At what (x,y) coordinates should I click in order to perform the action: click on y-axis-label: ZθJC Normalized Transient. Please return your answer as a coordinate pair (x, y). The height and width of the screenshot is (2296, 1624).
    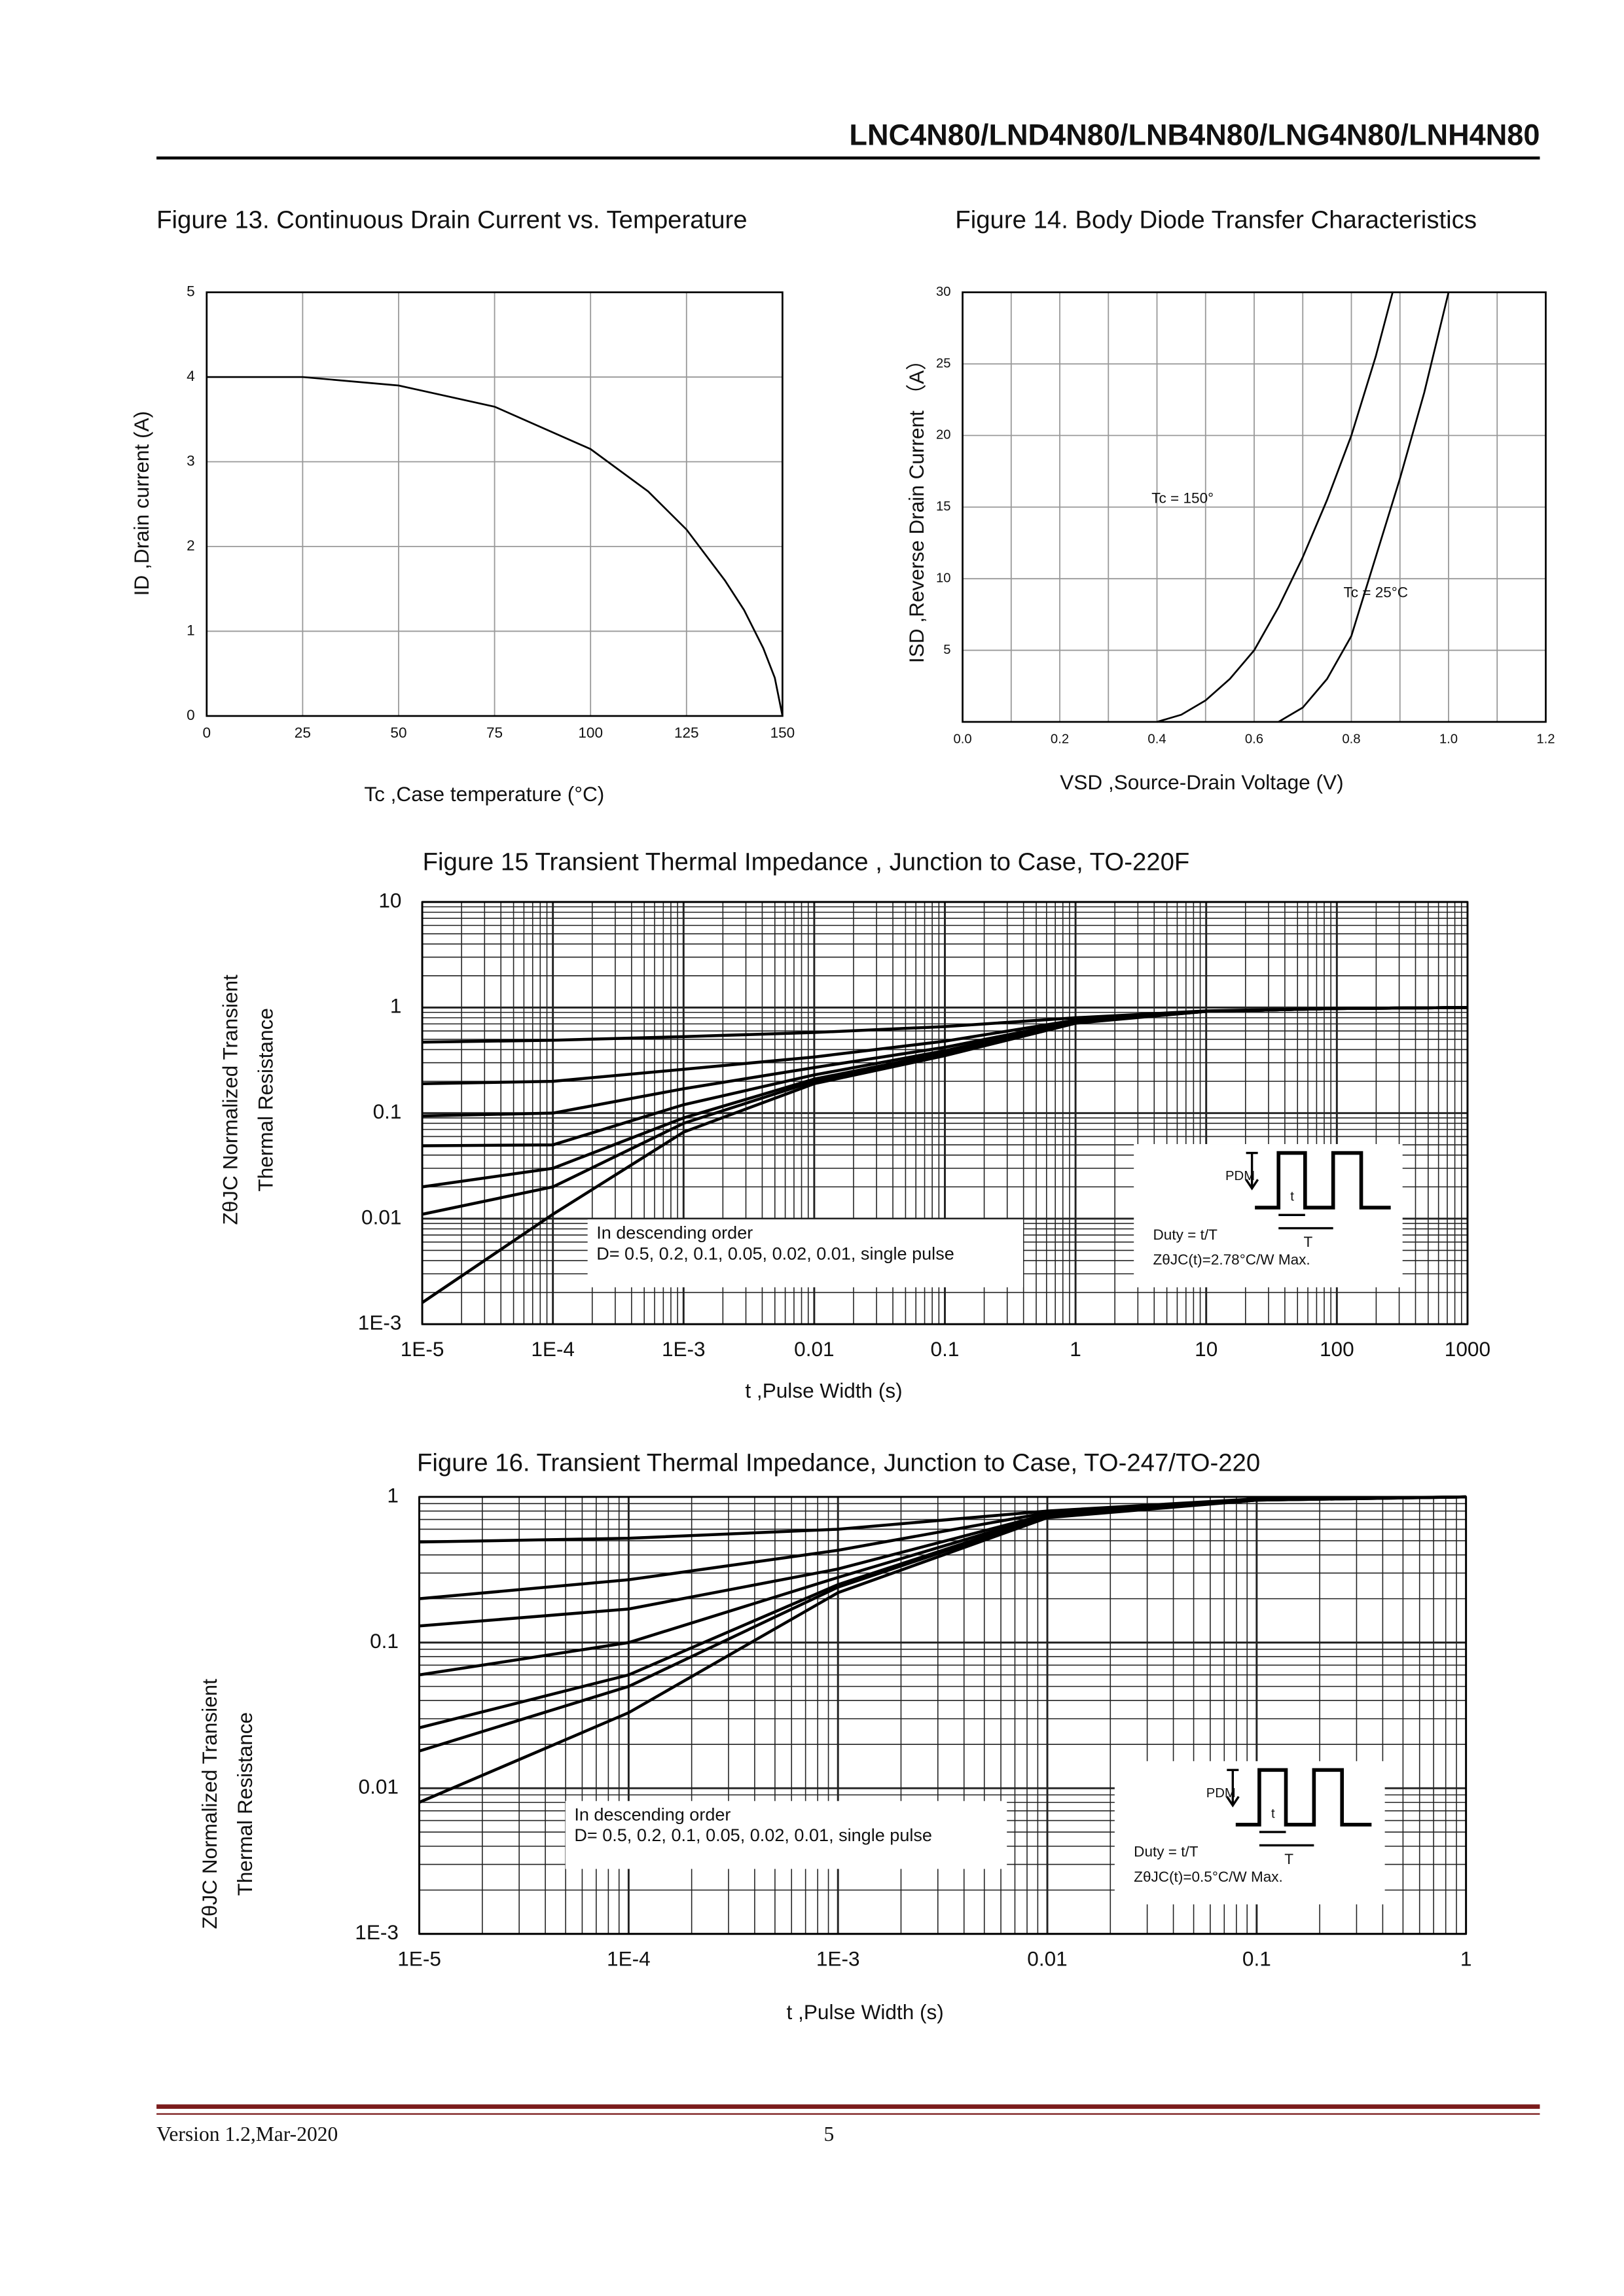
    Looking at the image, I should click on (209, 1804).